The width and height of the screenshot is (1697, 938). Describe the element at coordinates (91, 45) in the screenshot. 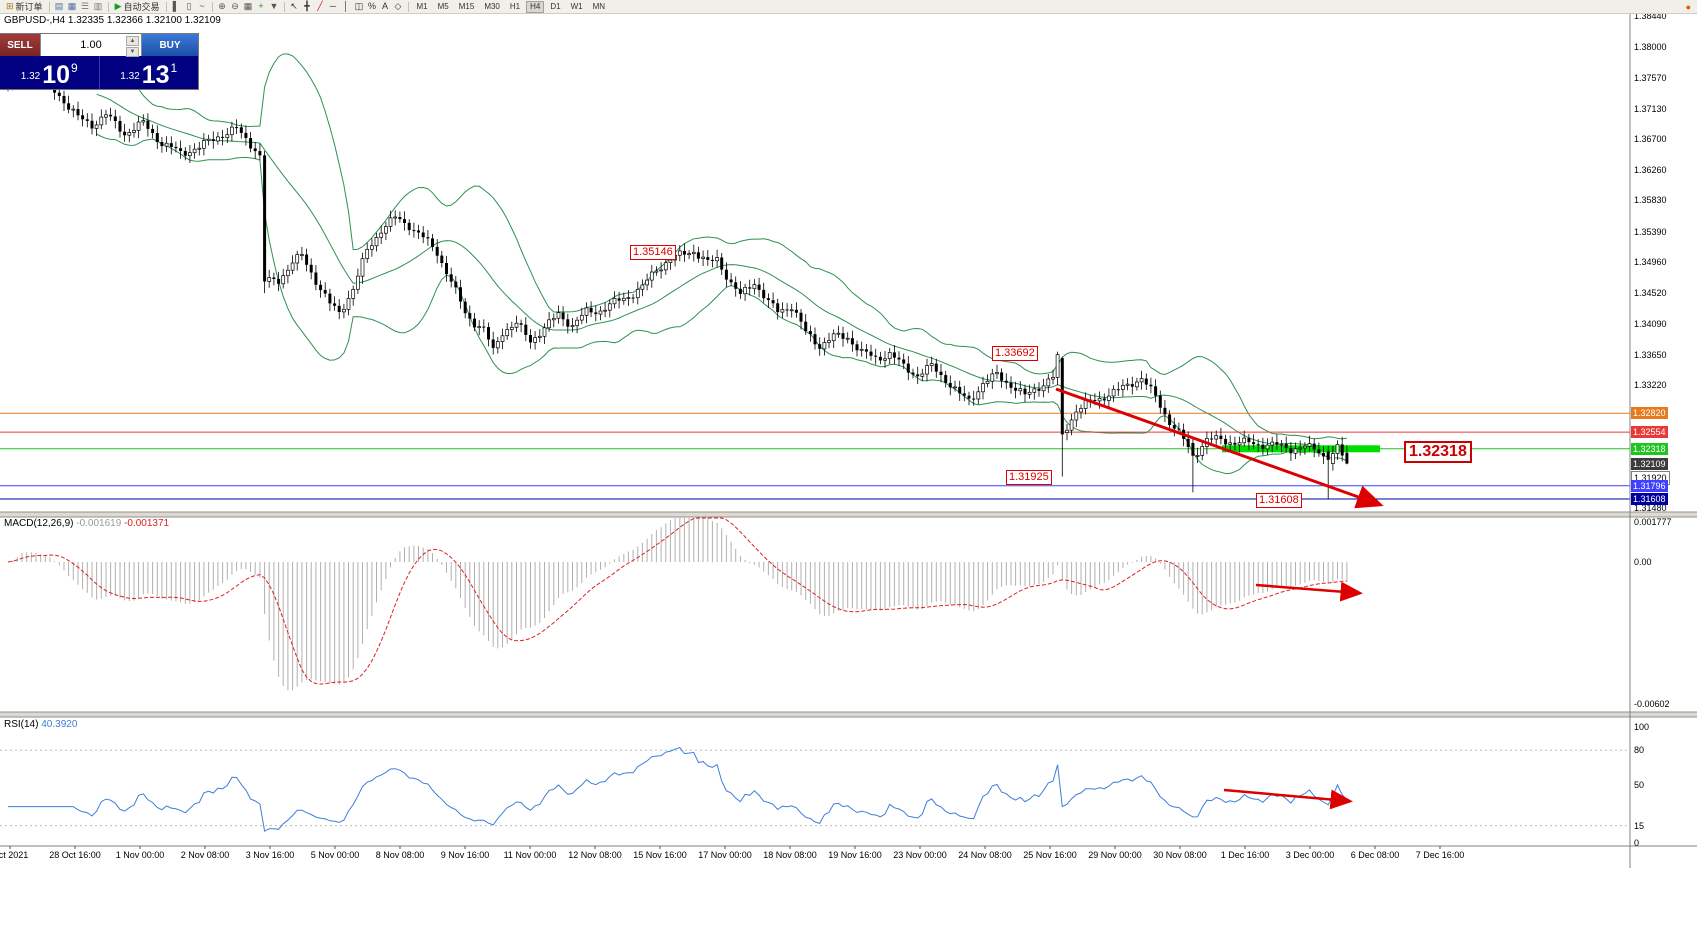

I see `volume-input: 1.00 ▲ ▼` at that location.